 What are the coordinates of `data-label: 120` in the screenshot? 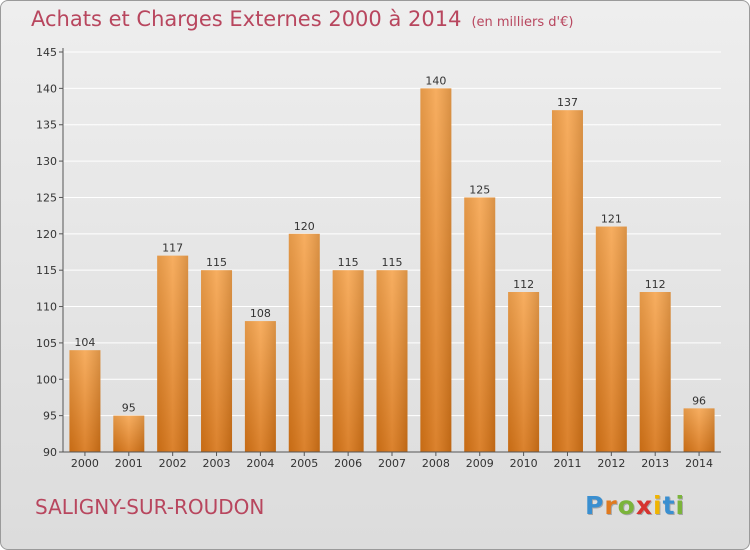 It's located at (304, 226).